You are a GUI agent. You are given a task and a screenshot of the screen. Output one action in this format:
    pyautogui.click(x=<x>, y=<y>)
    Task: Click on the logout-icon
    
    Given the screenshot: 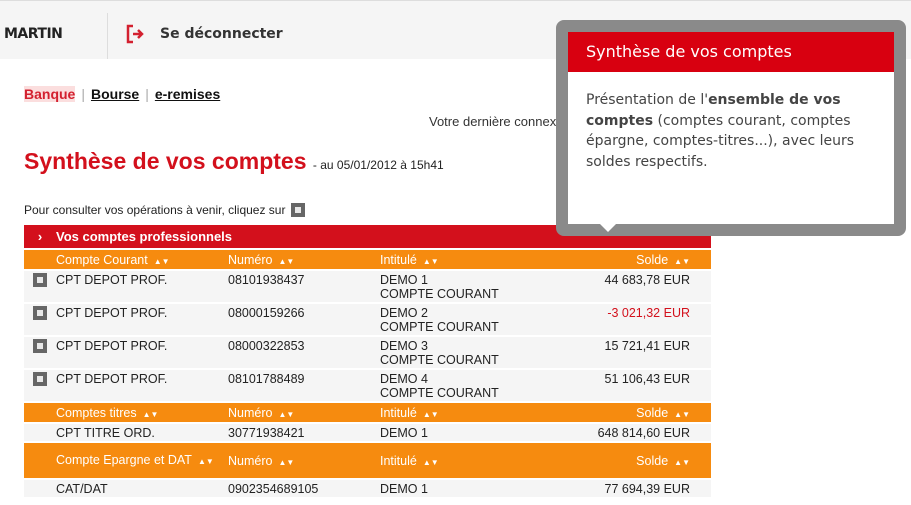 What is the action you would take?
    pyautogui.click(x=135, y=34)
    